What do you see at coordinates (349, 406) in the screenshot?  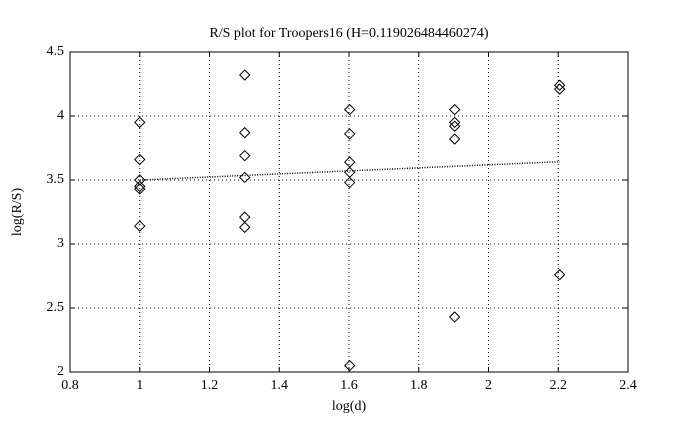 I see `x-axis-label: log(d)` at bounding box center [349, 406].